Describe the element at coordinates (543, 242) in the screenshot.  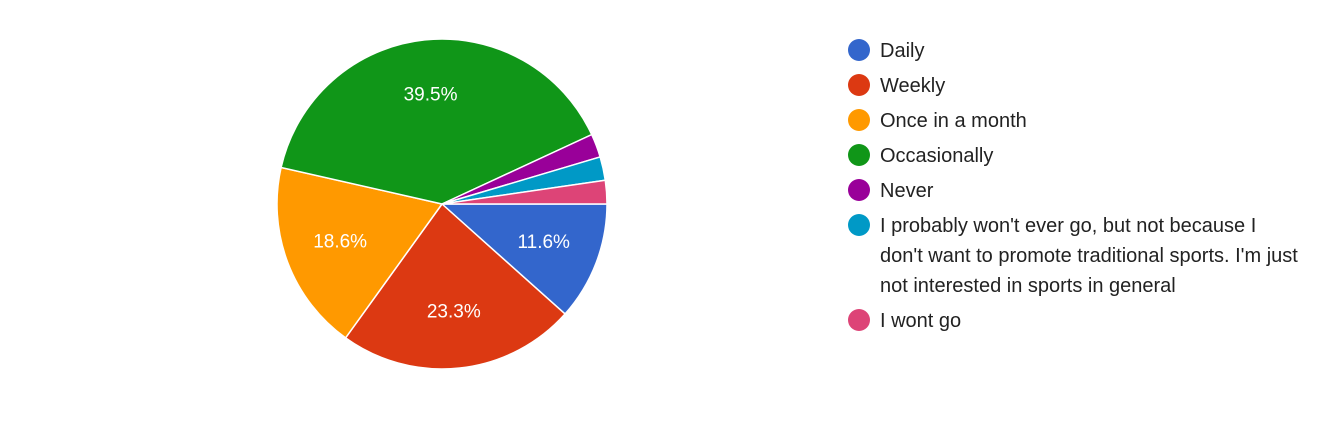
I see `slice-label: 11.6%` at that location.